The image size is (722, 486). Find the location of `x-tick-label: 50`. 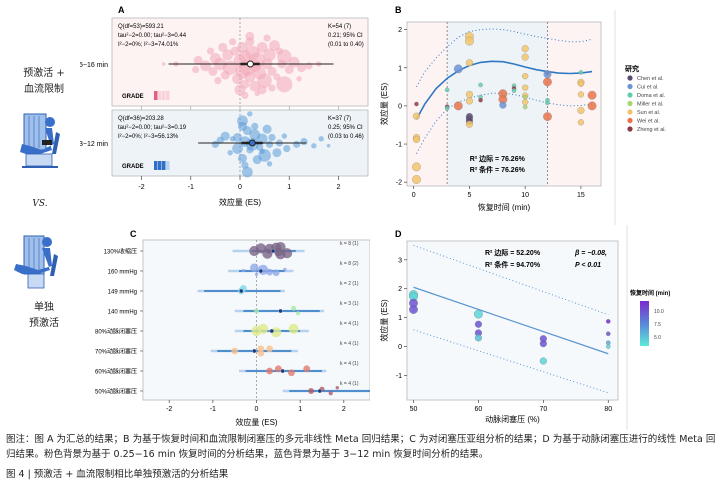

x-tick-label: 50 is located at coordinates (414, 409).